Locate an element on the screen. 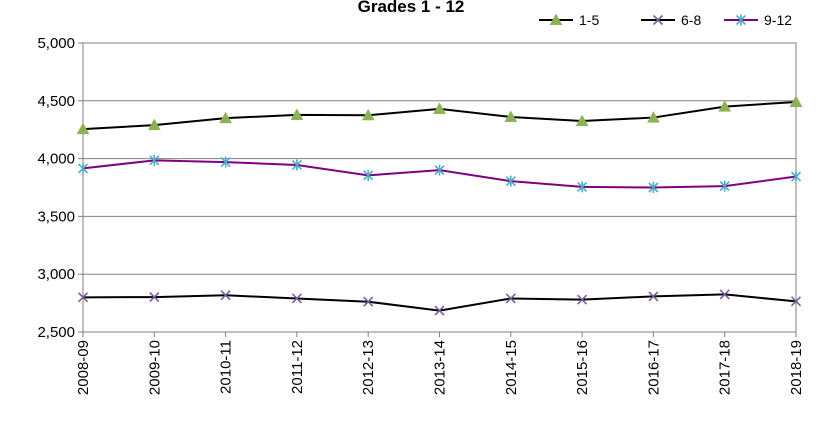 This screenshot has height=421, width=823. series-line is located at coordinates (439, 302).